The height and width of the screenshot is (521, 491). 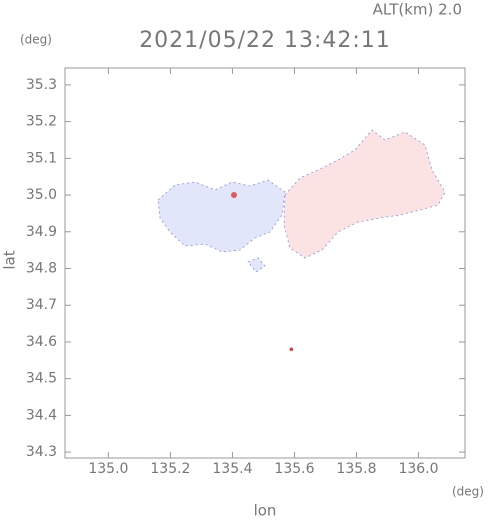 I want to click on echo-cell, so click(x=234, y=195).